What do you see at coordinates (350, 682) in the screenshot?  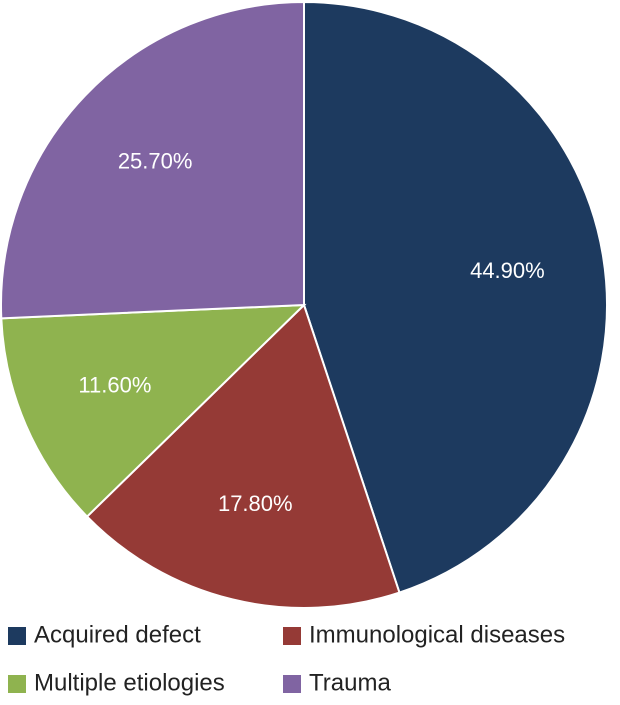 I see `legend-label: Trauma` at bounding box center [350, 682].